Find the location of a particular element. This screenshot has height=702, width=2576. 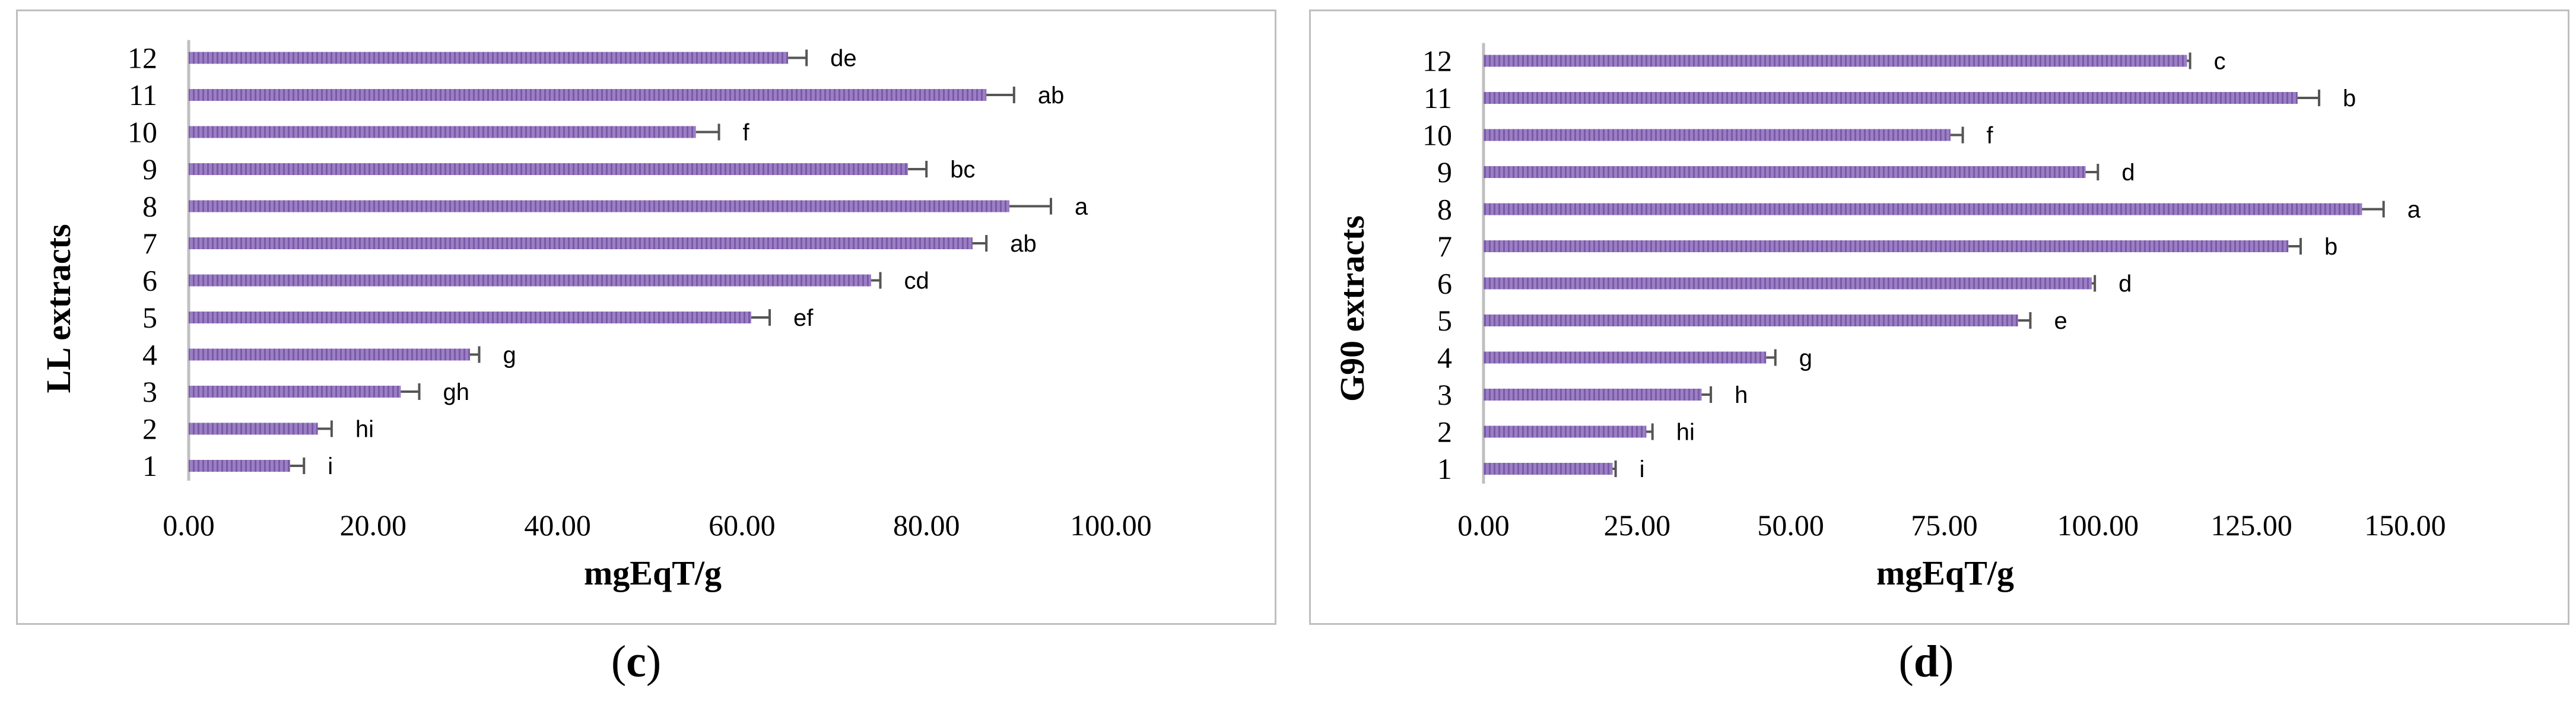

x-tick-label: 60.00 is located at coordinates (743, 525).